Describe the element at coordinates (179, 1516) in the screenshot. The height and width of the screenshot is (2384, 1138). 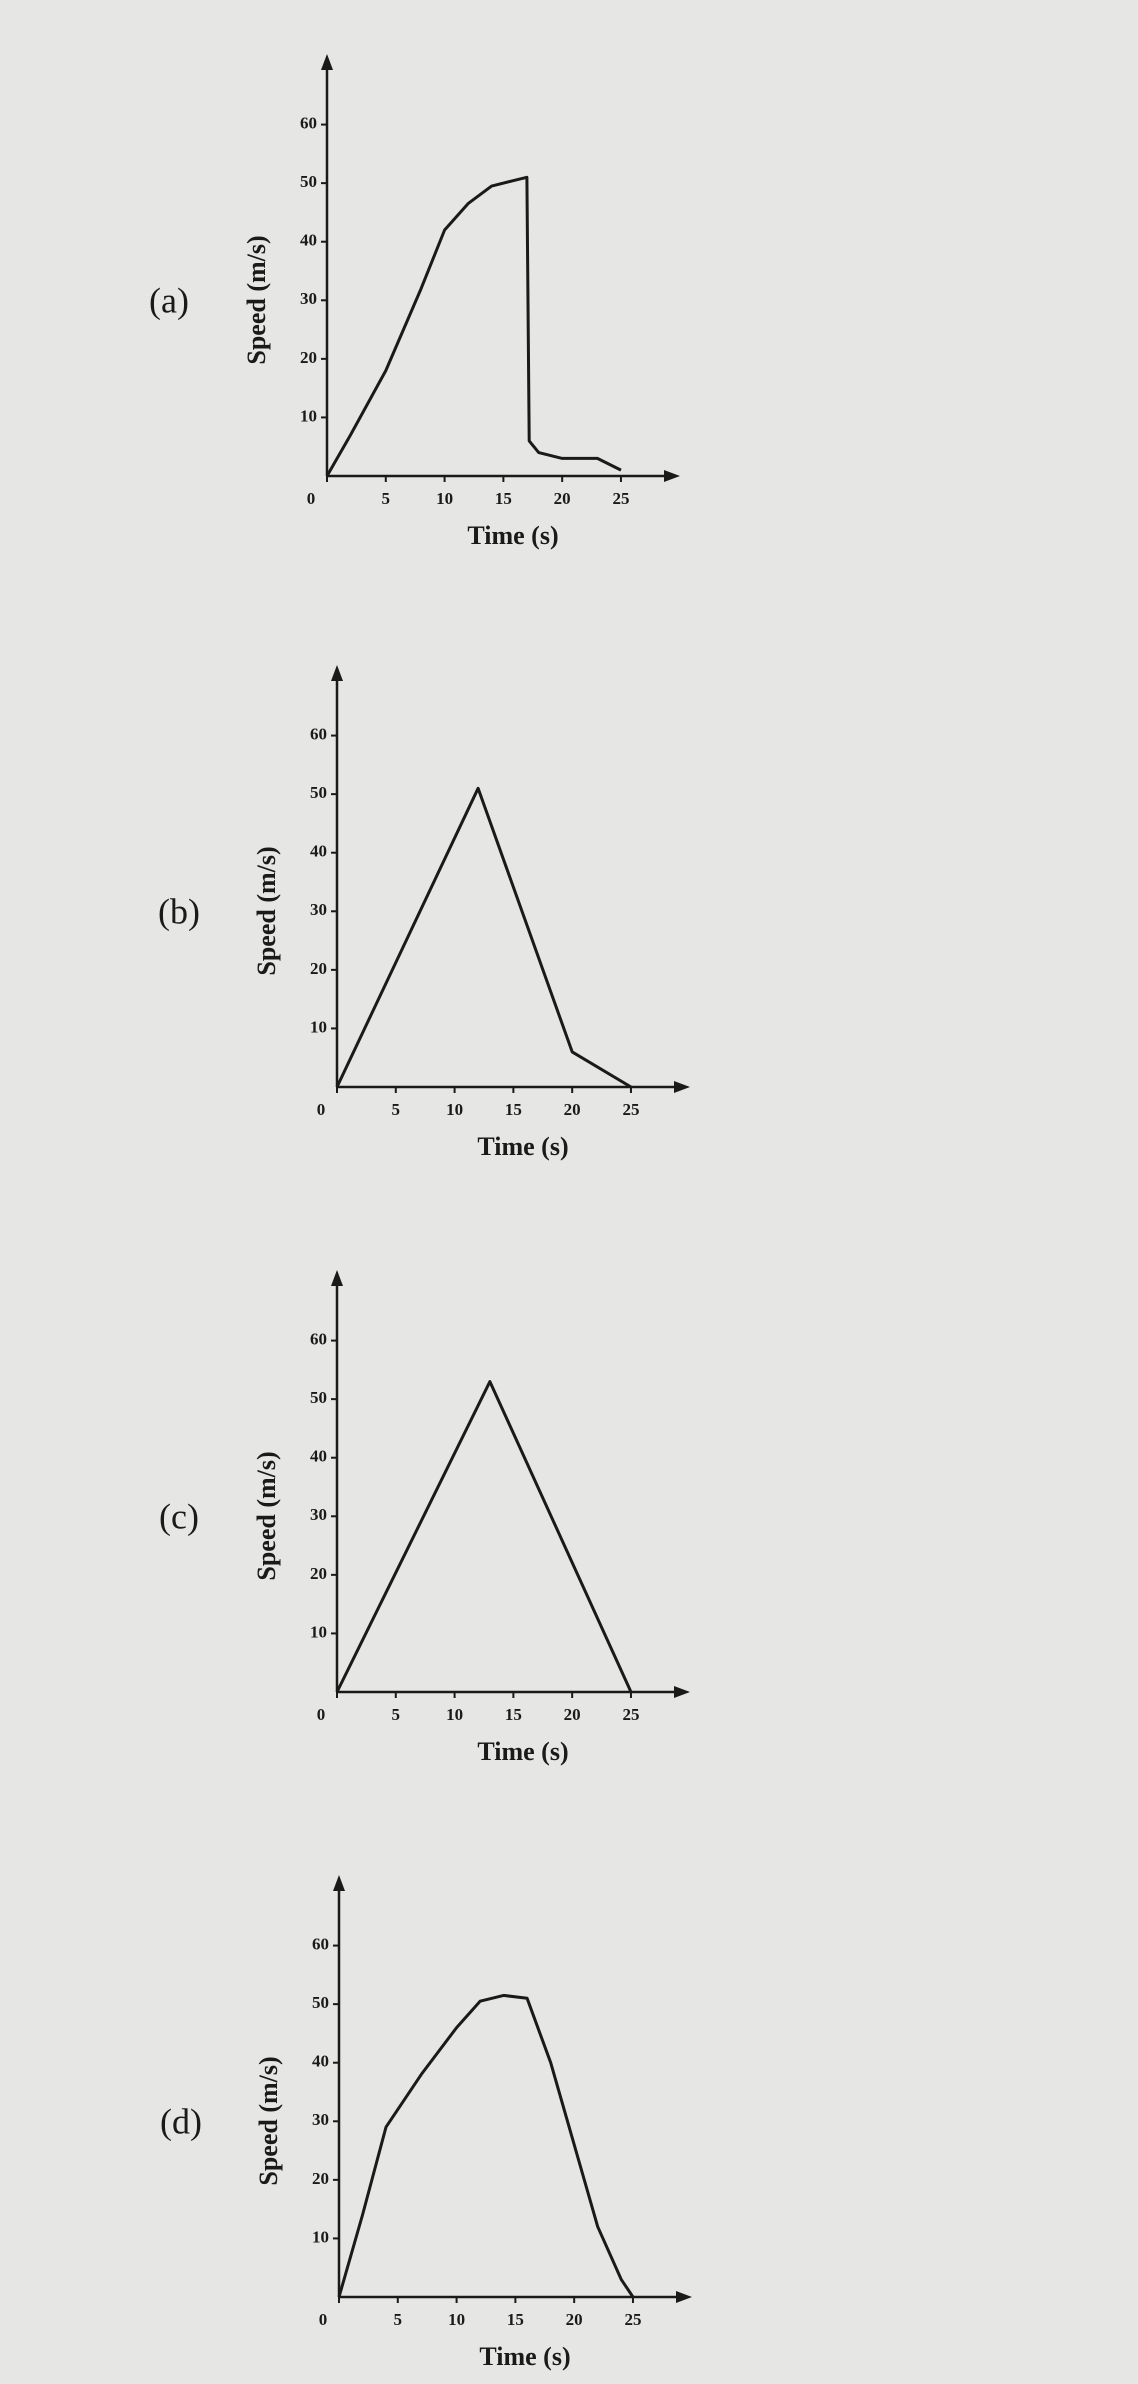
I see `panel-label: (c)` at that location.